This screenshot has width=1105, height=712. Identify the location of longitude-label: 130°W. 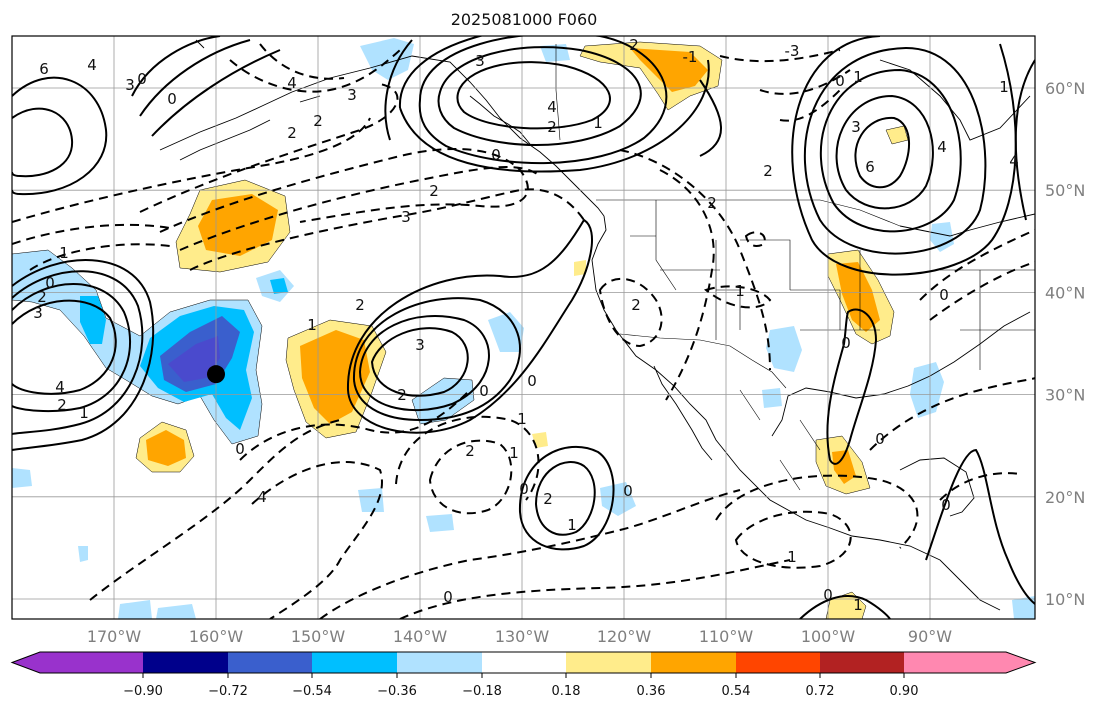
(522, 636).